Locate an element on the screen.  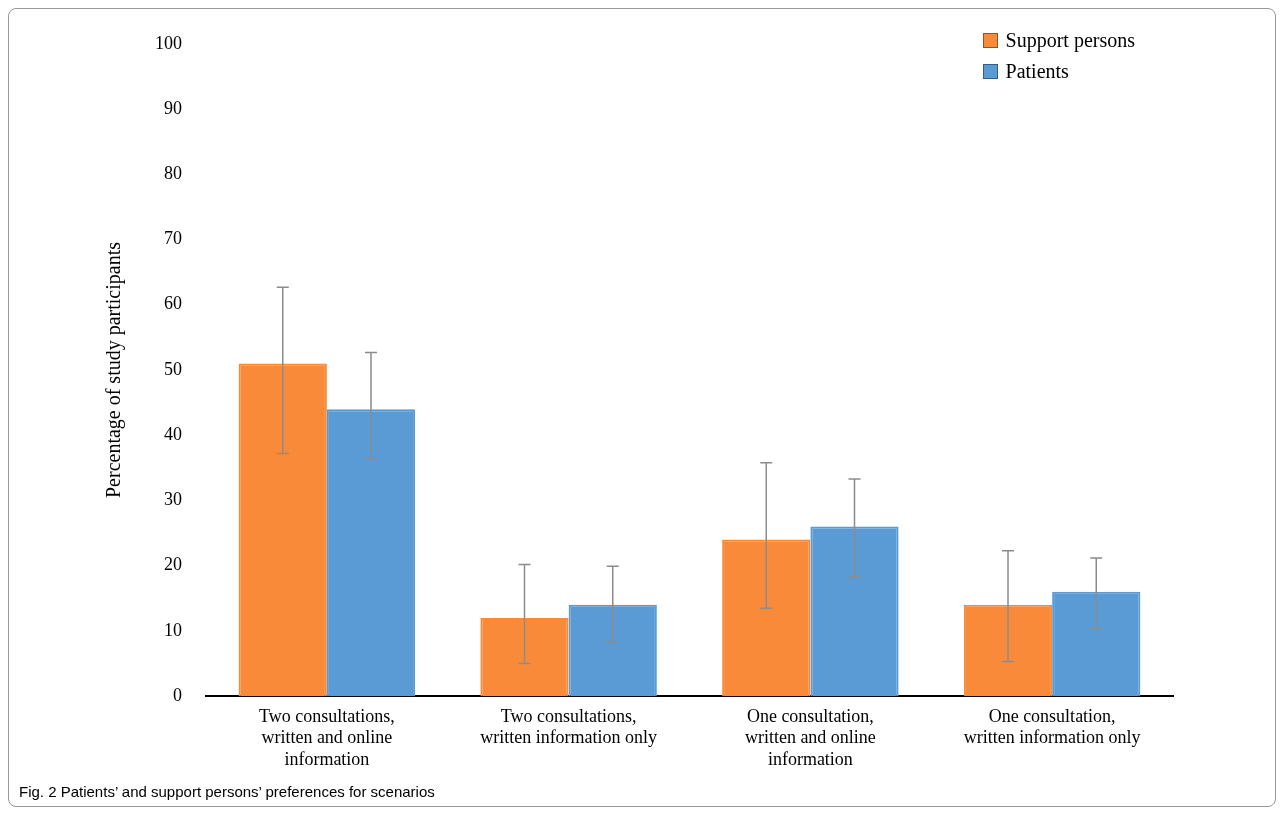
legend-label: Patients is located at coordinates (1037, 71).